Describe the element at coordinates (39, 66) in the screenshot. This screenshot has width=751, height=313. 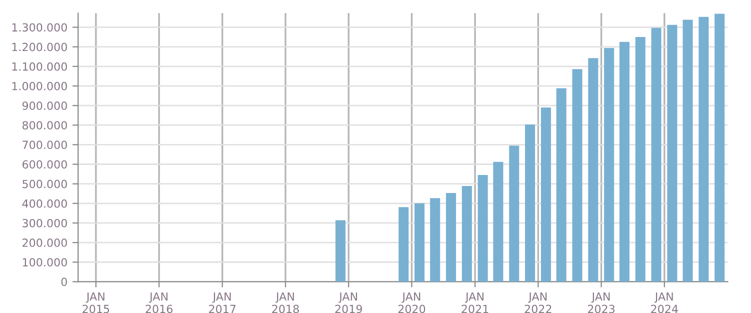
I see `y-tick-label: 1.100.000` at that location.